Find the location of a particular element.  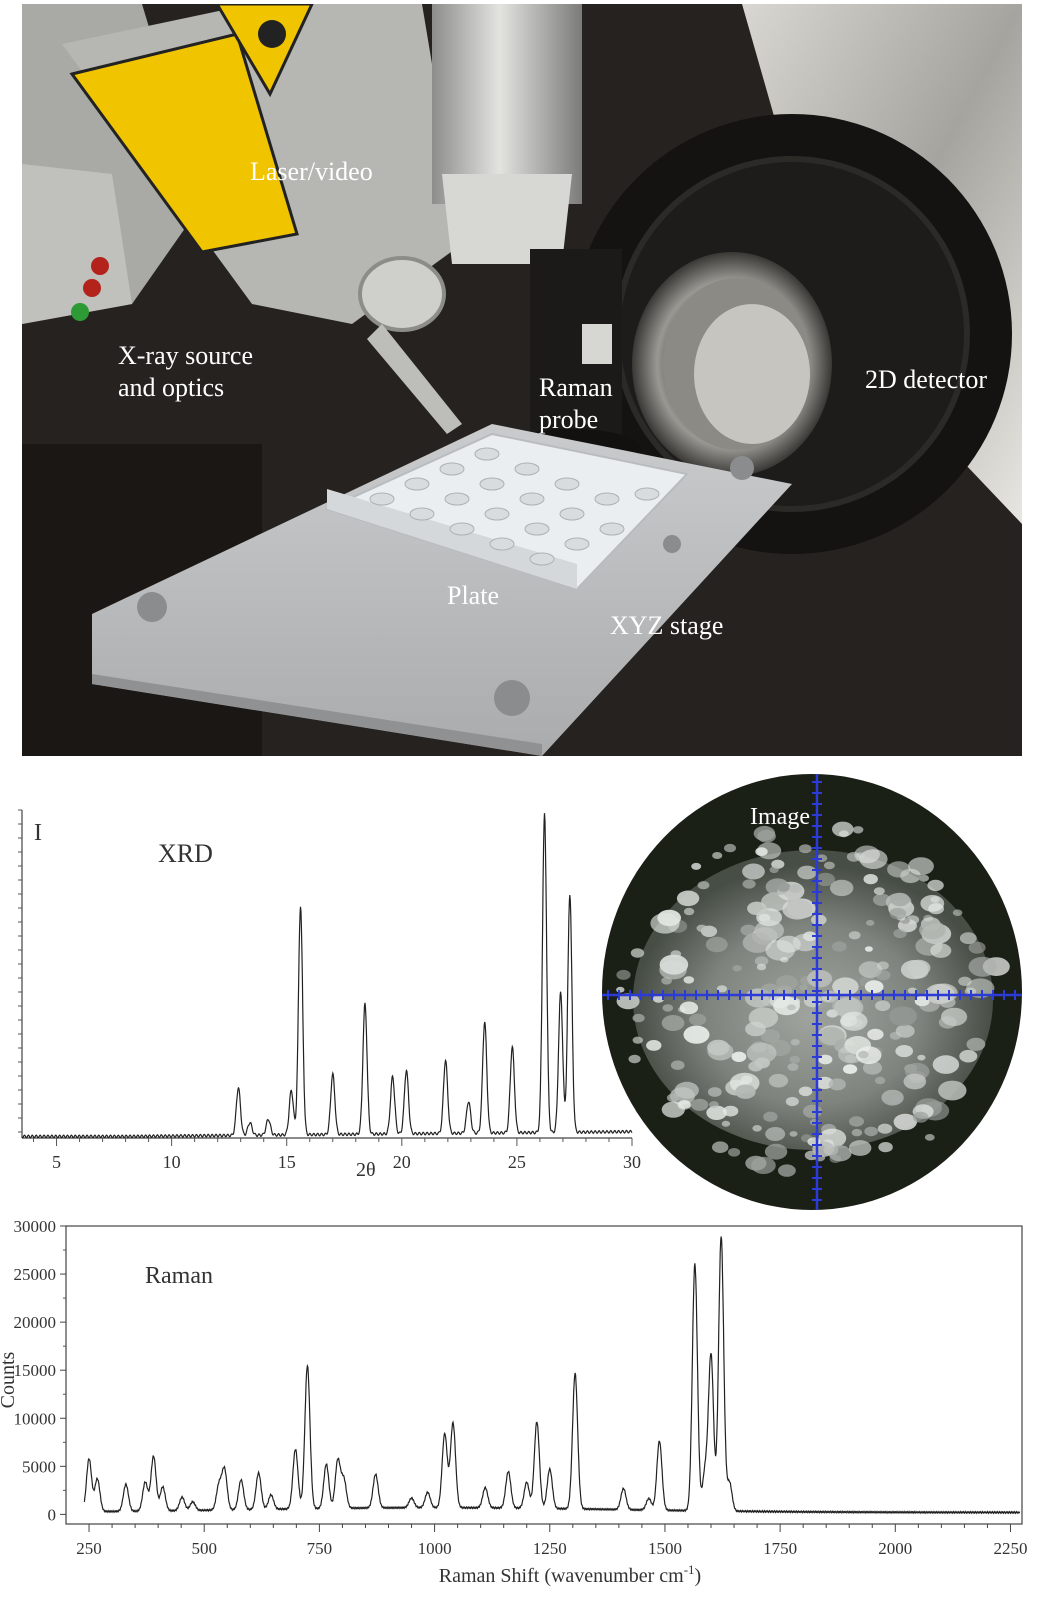

raman-x-axis-label: Raman Shift (wavenumber cm-1) is located at coordinates (570, 1574).